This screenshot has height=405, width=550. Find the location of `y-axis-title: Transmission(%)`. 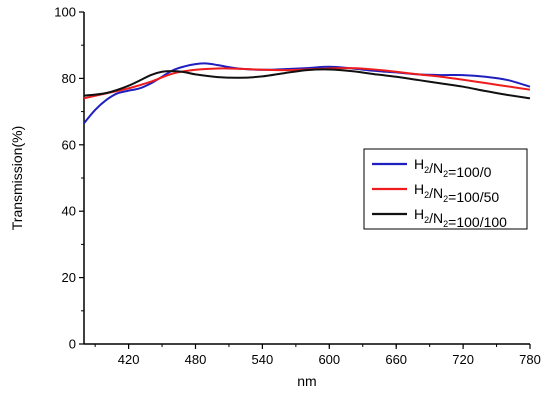

y-axis-title: Transmission(%) is located at coordinates (17, 178).